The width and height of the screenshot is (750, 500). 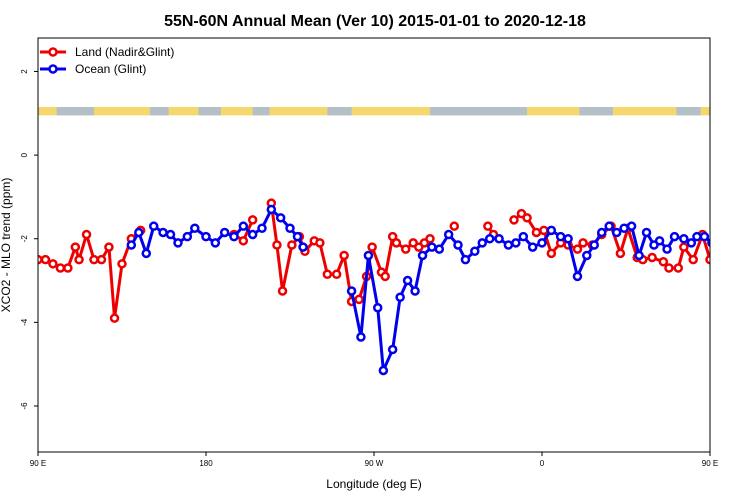 What do you see at coordinates (24, 71) in the screenshot?
I see `y-tick-label-0: 2` at bounding box center [24, 71].